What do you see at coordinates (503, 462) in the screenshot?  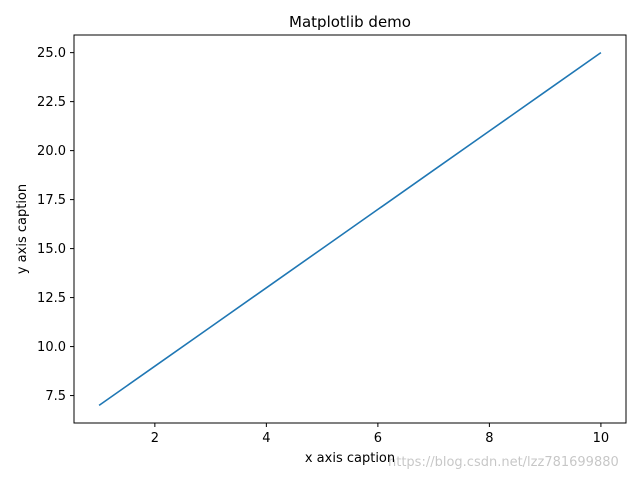 I see `watermark-text: https://blog.csdn.net/lzz781699880` at bounding box center [503, 462].